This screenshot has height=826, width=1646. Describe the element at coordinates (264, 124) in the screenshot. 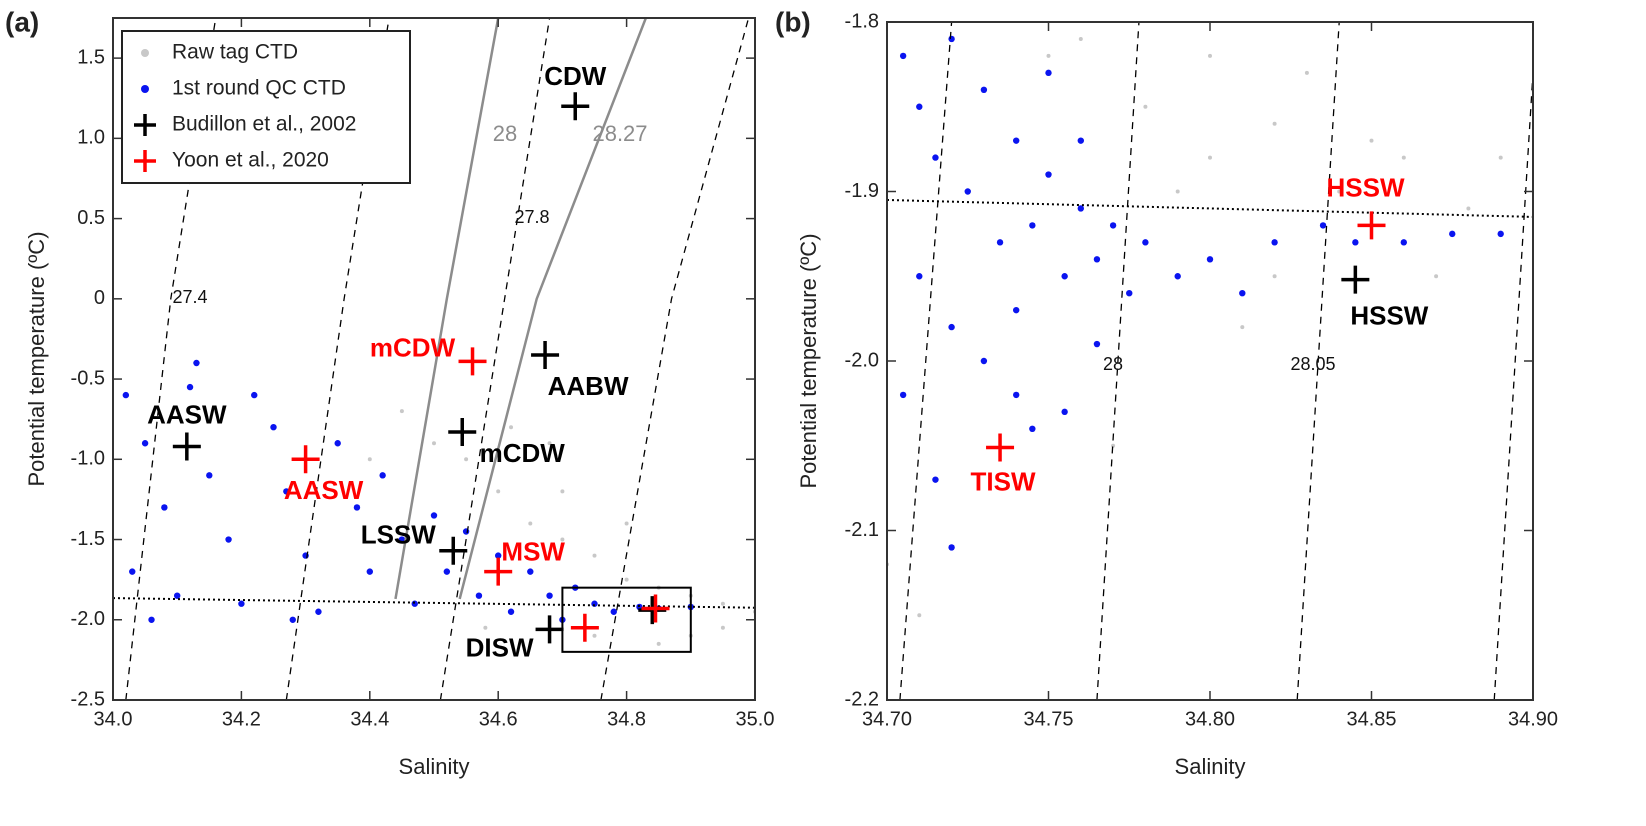

I see `legend-label: Budillon et al., 2002` at that location.